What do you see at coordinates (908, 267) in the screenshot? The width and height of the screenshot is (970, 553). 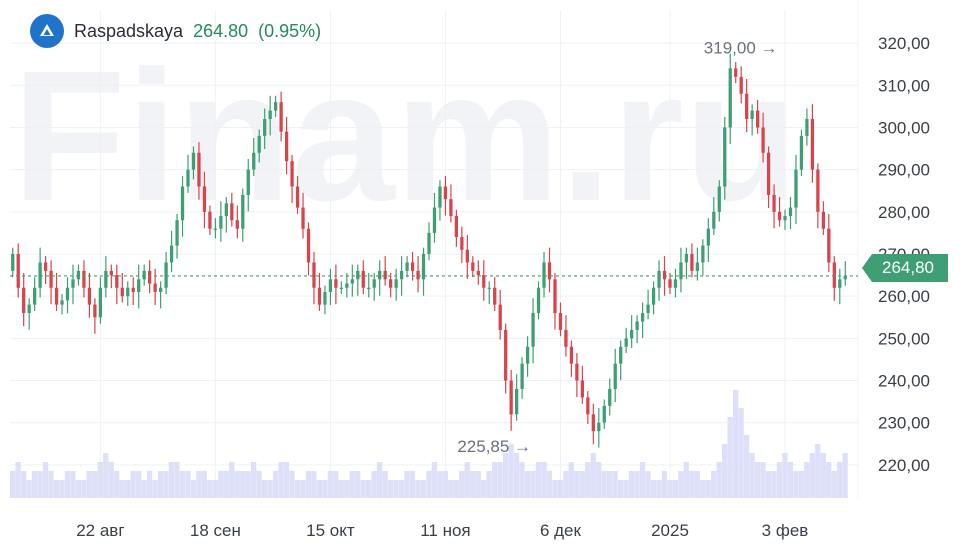 I see `last-price-label: 264,80` at bounding box center [908, 267].